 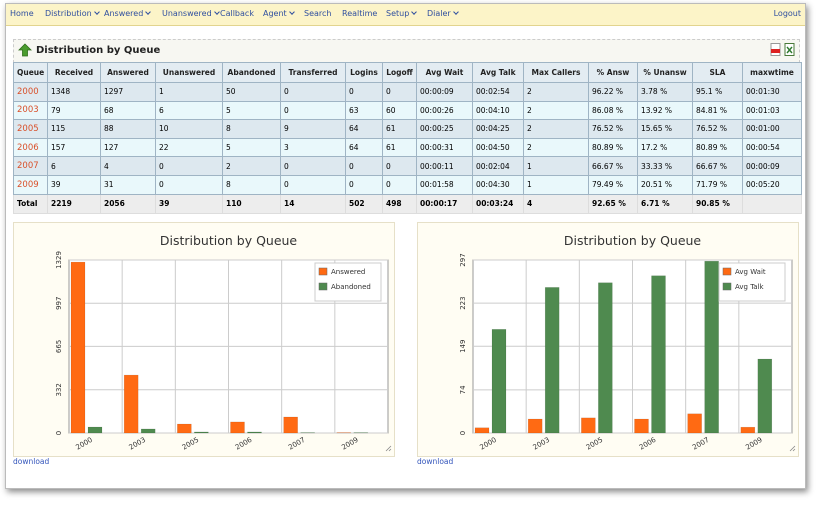 I want to click on nav-item: Dialer, so click(x=442, y=13).